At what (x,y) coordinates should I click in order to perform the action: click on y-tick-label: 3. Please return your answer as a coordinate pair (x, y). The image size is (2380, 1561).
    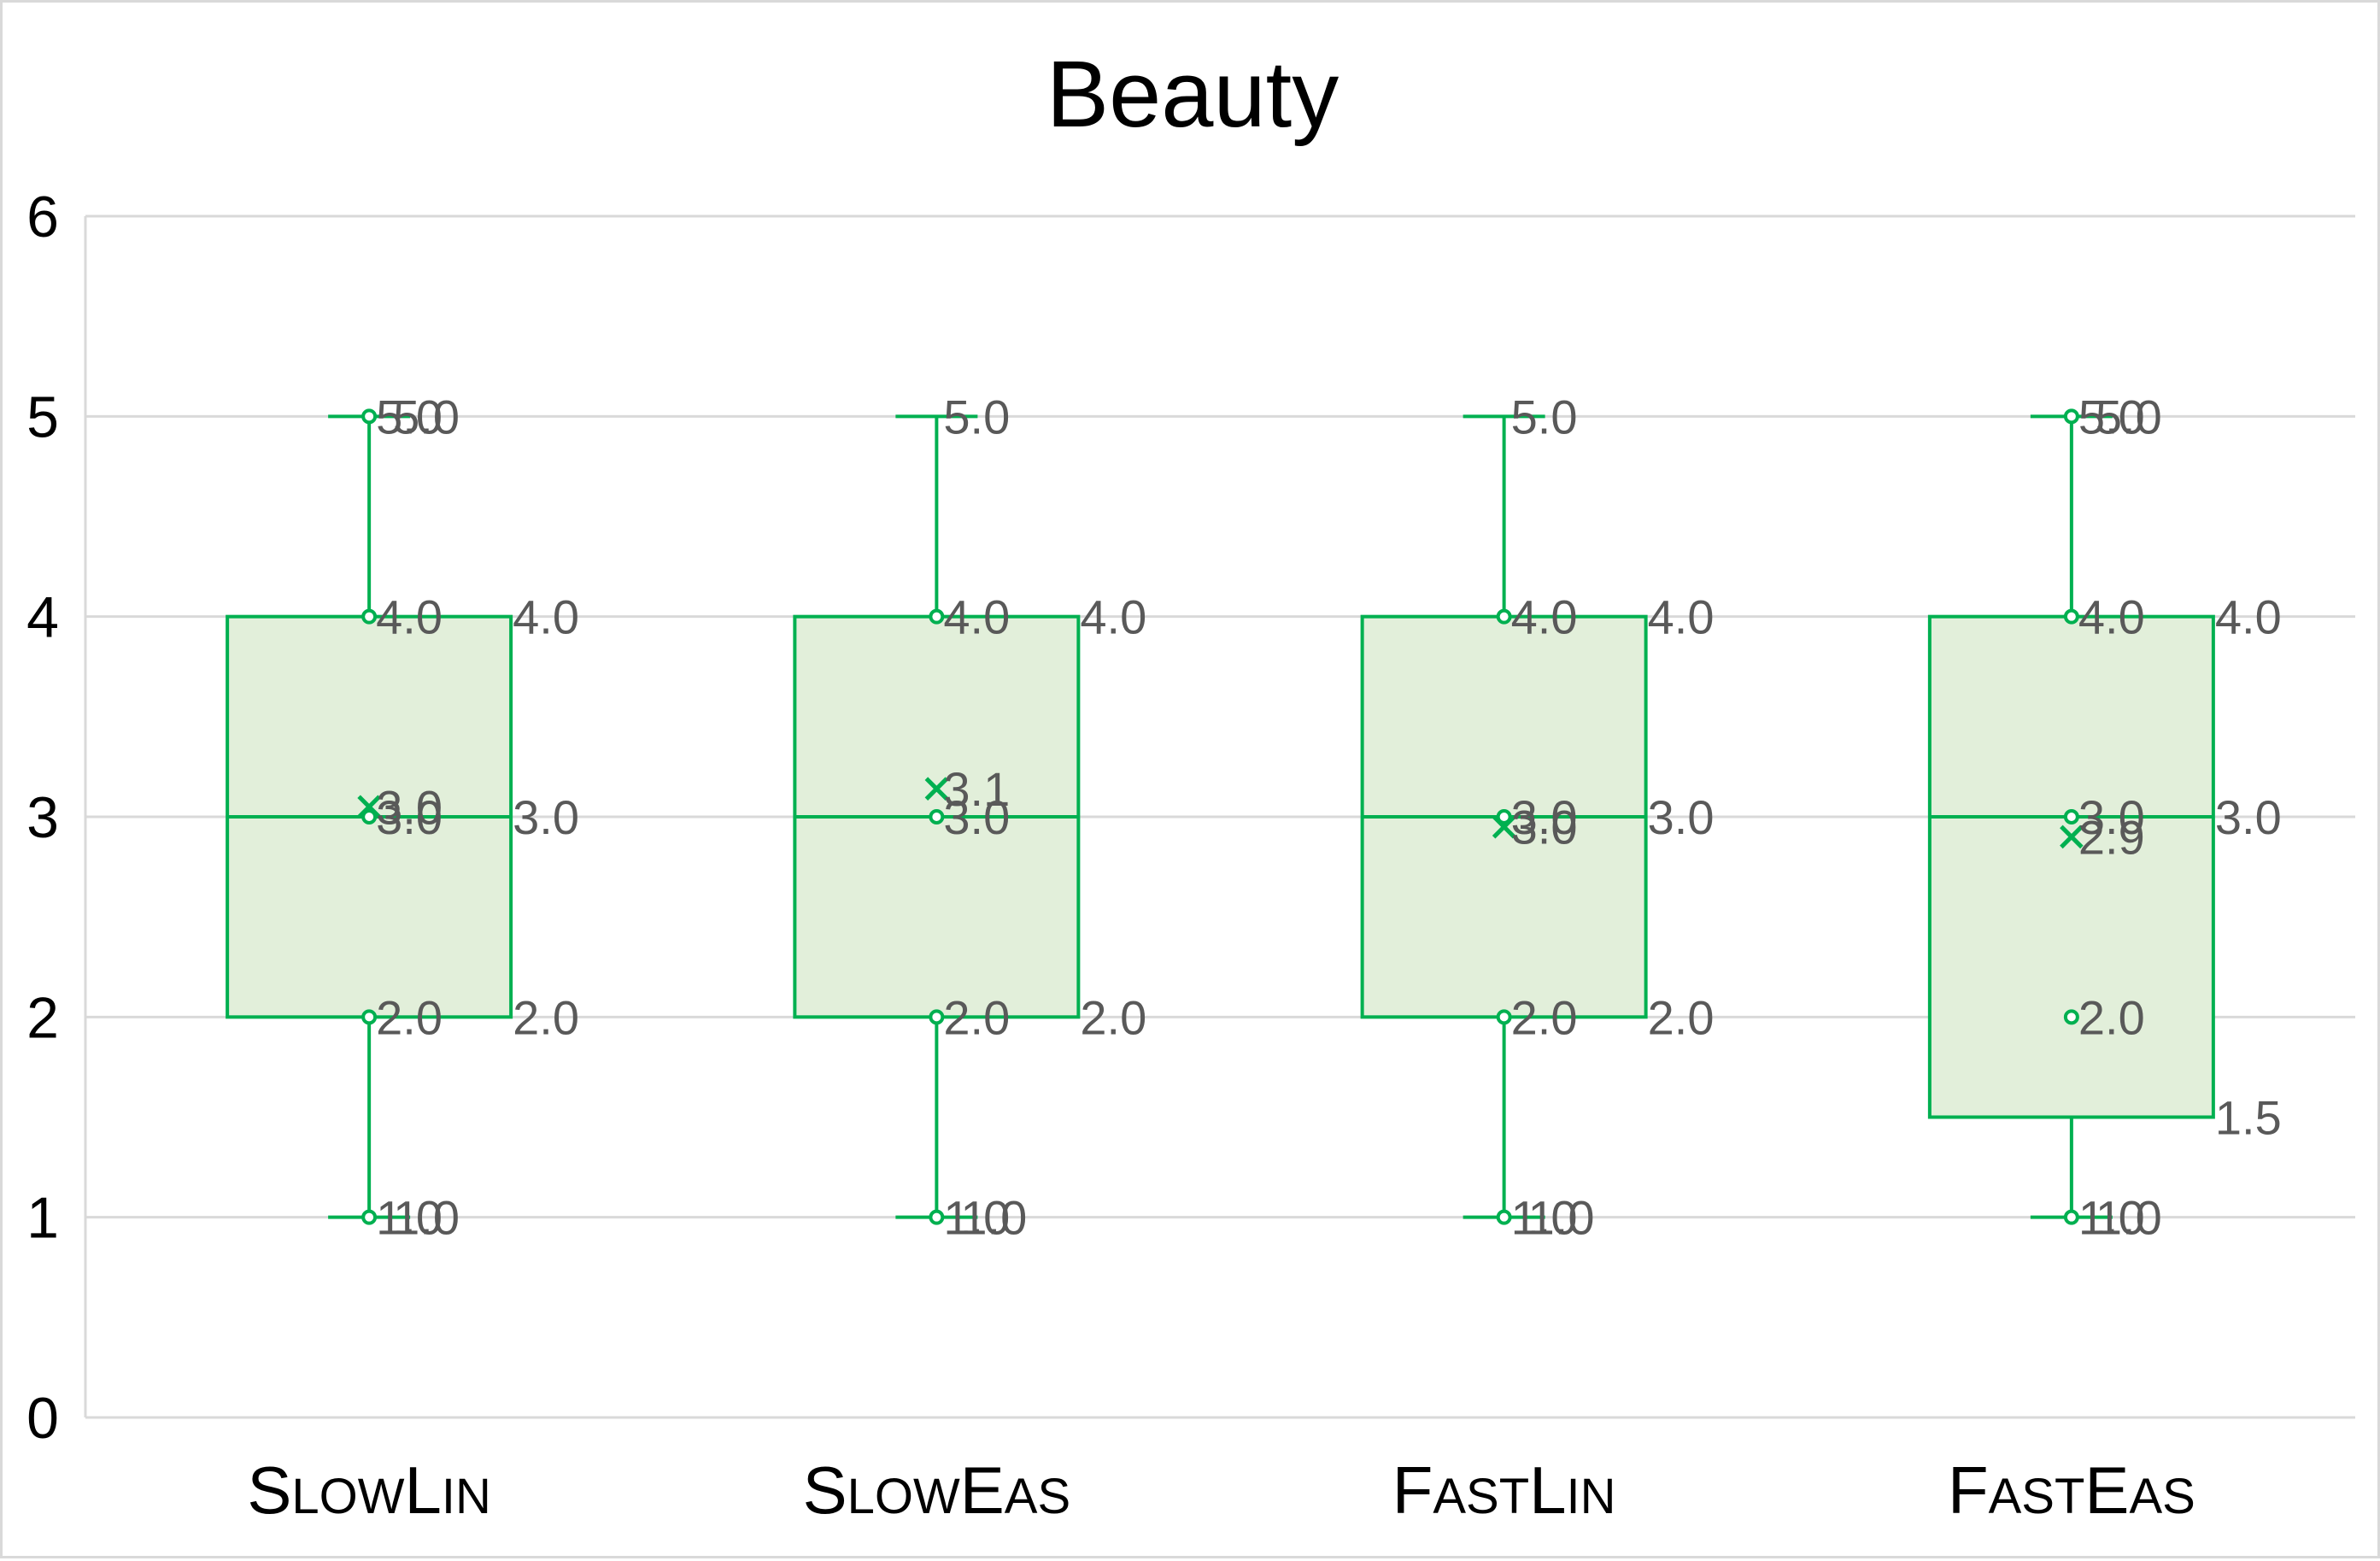
    Looking at the image, I should click on (42, 817).